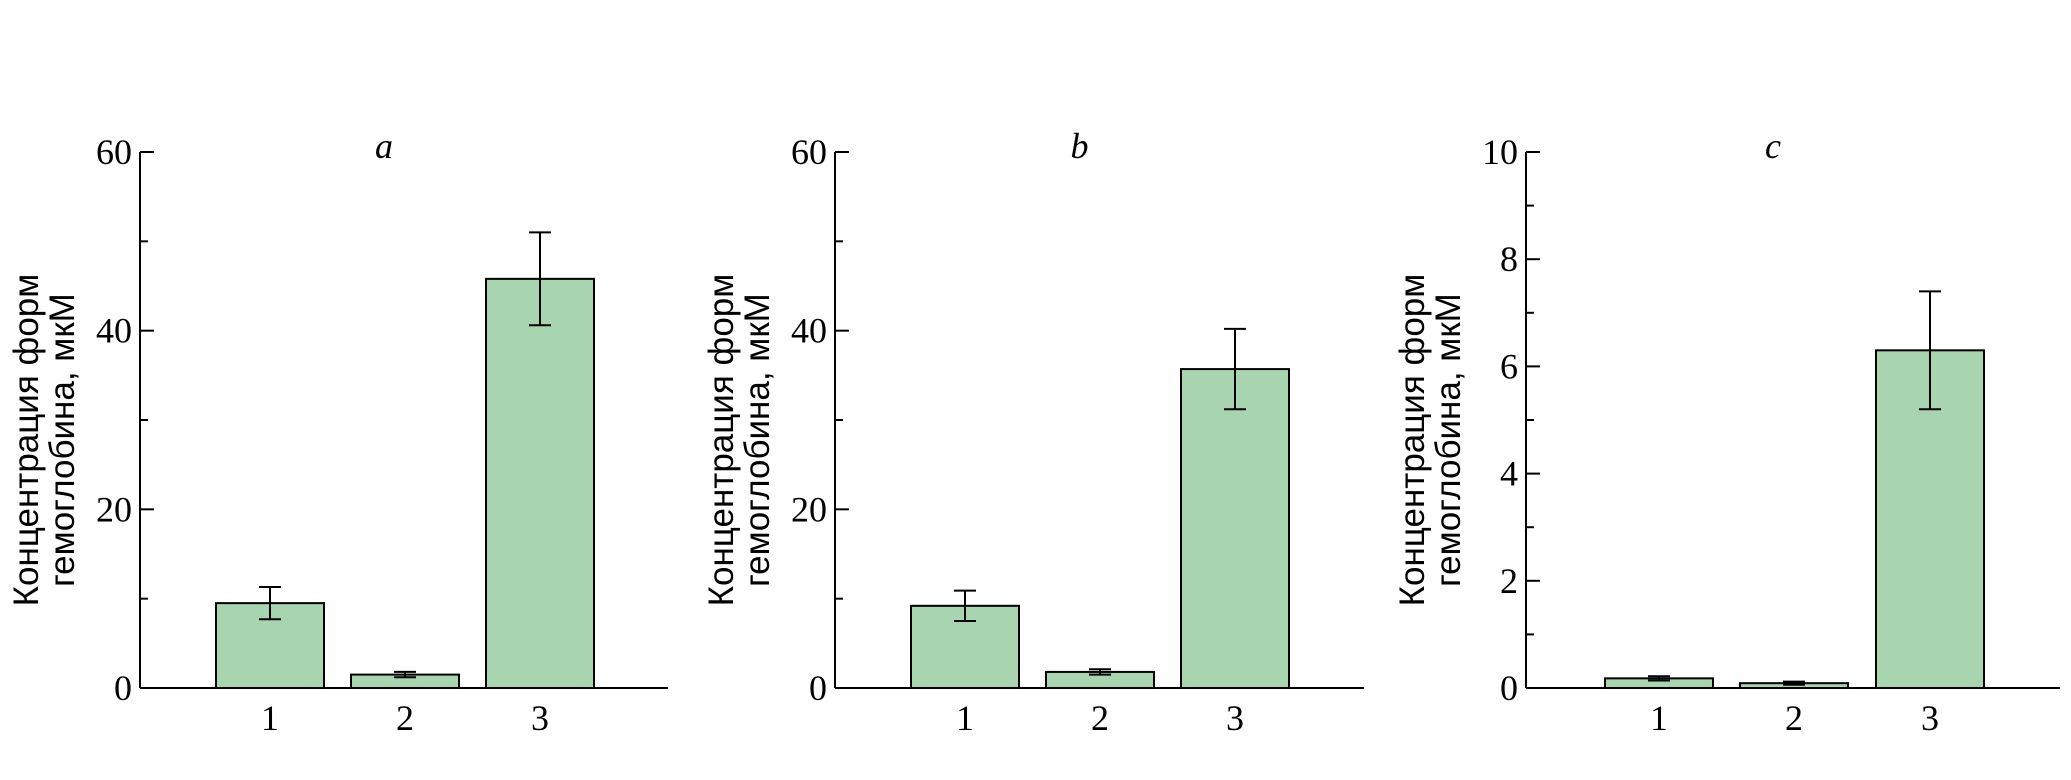  What do you see at coordinates (1509, 366) in the screenshot?
I see `y-tick-label: 6` at bounding box center [1509, 366].